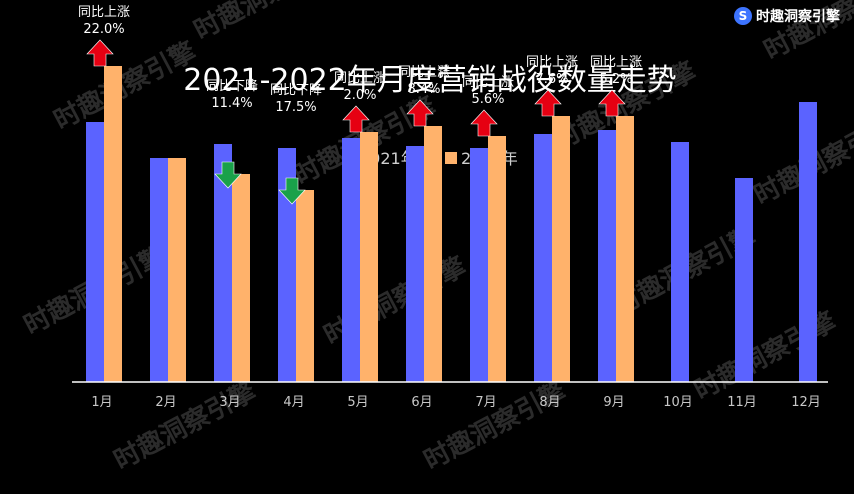  Describe the element at coordinates (678, 402) in the screenshot. I see `x-tick-label: 10月` at that location.